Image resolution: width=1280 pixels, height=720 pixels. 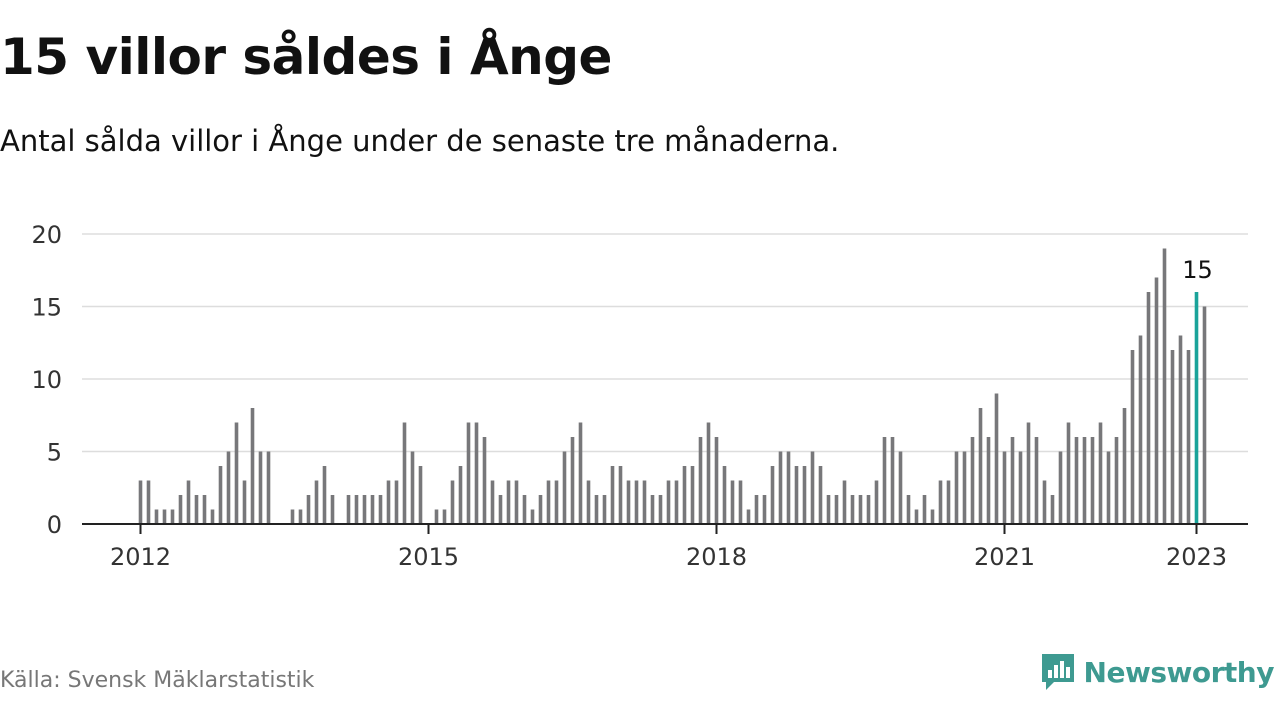 What do you see at coordinates (306, 57) in the screenshot?
I see `chart-title: 15 villor såldes i Ånge` at bounding box center [306, 57].